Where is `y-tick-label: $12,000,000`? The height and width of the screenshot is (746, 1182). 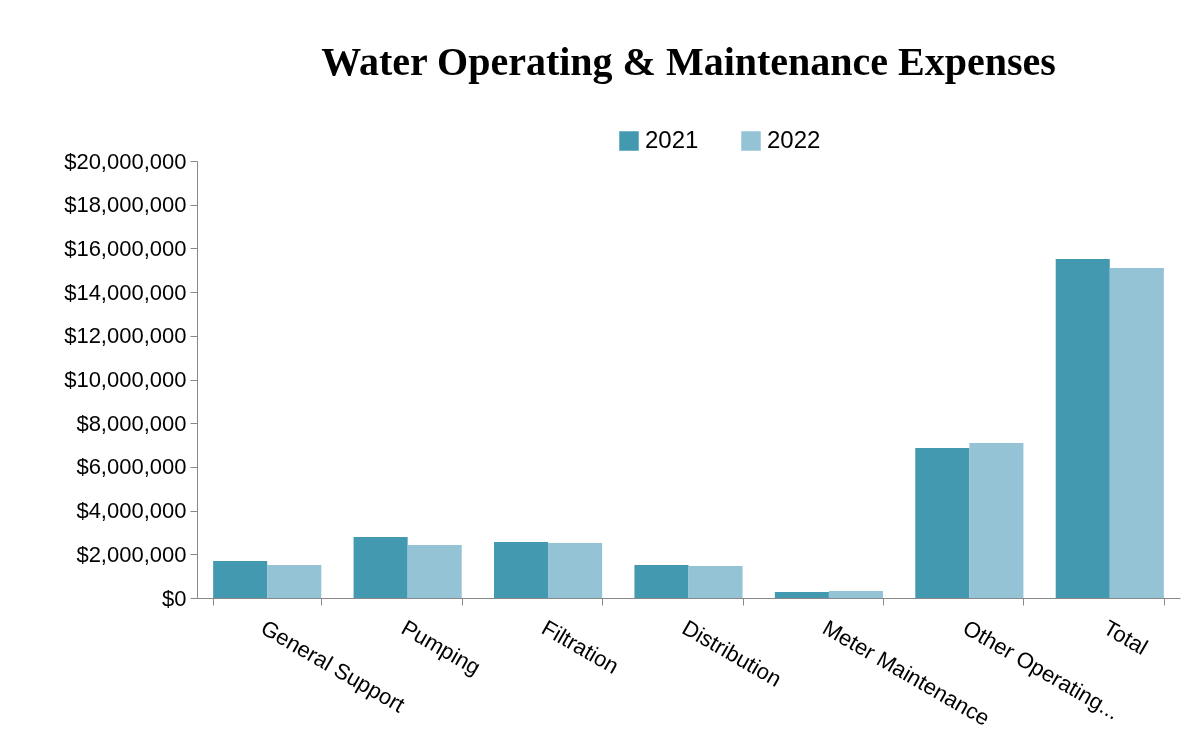 y-tick-label: $12,000,000 is located at coordinates (125, 336).